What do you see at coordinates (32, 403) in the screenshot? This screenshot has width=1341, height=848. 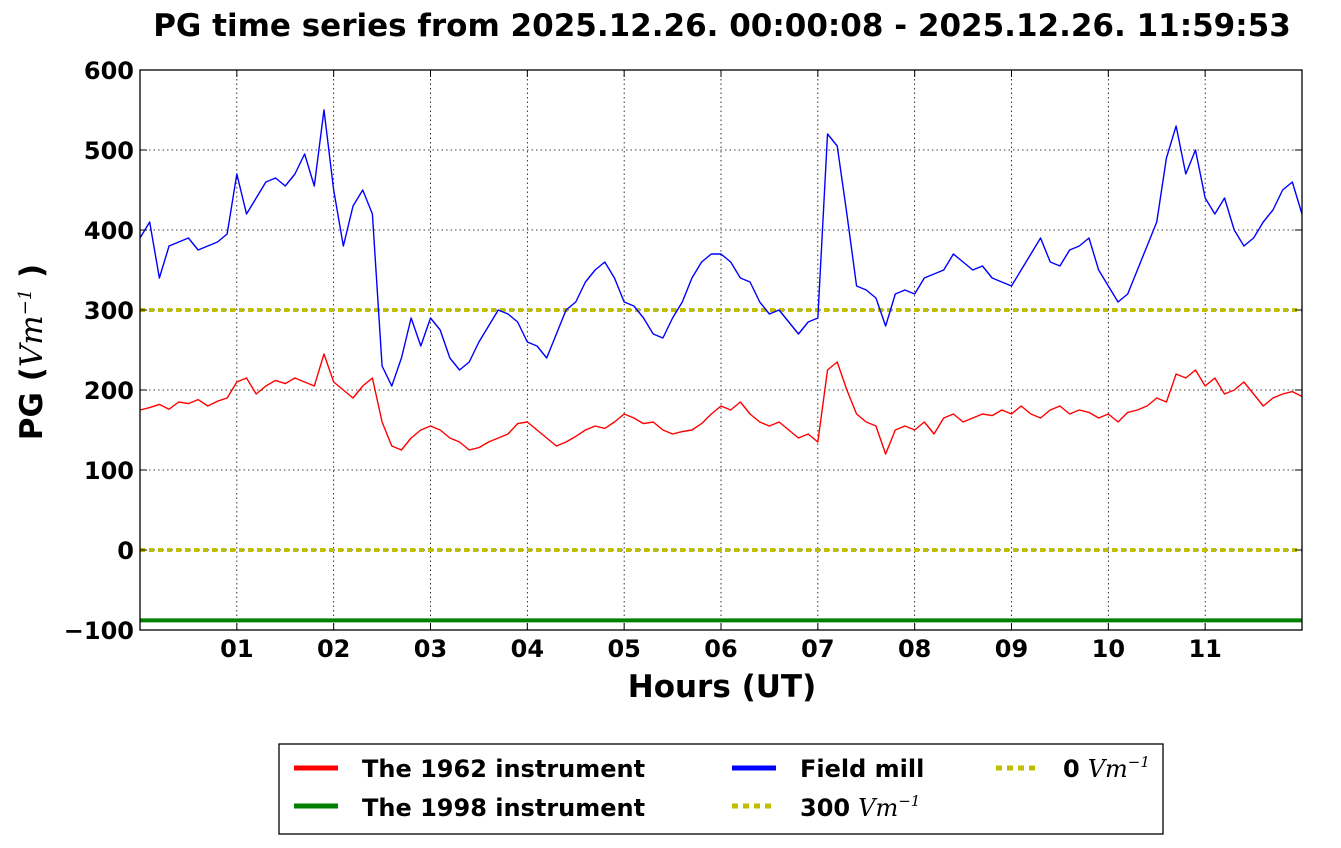 I see `y-axis-label-prefix: PG (` at bounding box center [32, 403].